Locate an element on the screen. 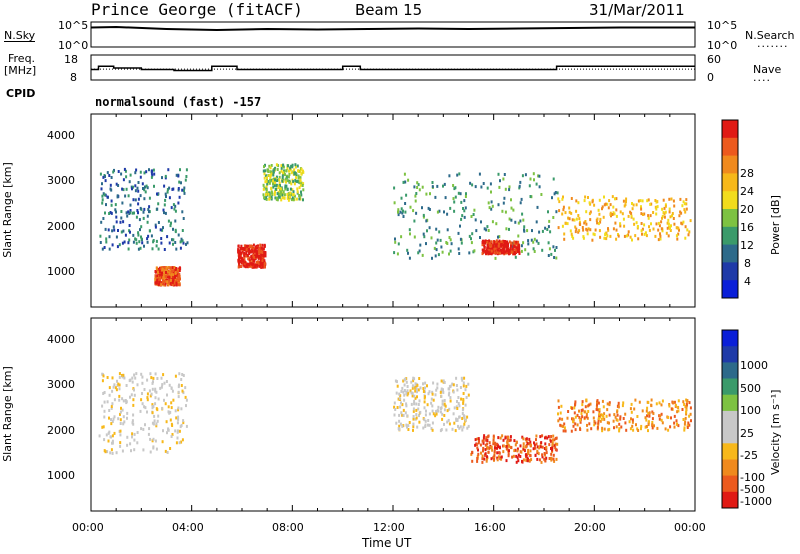 The image size is (800, 554). nave-label: Nave is located at coordinates (767, 69).